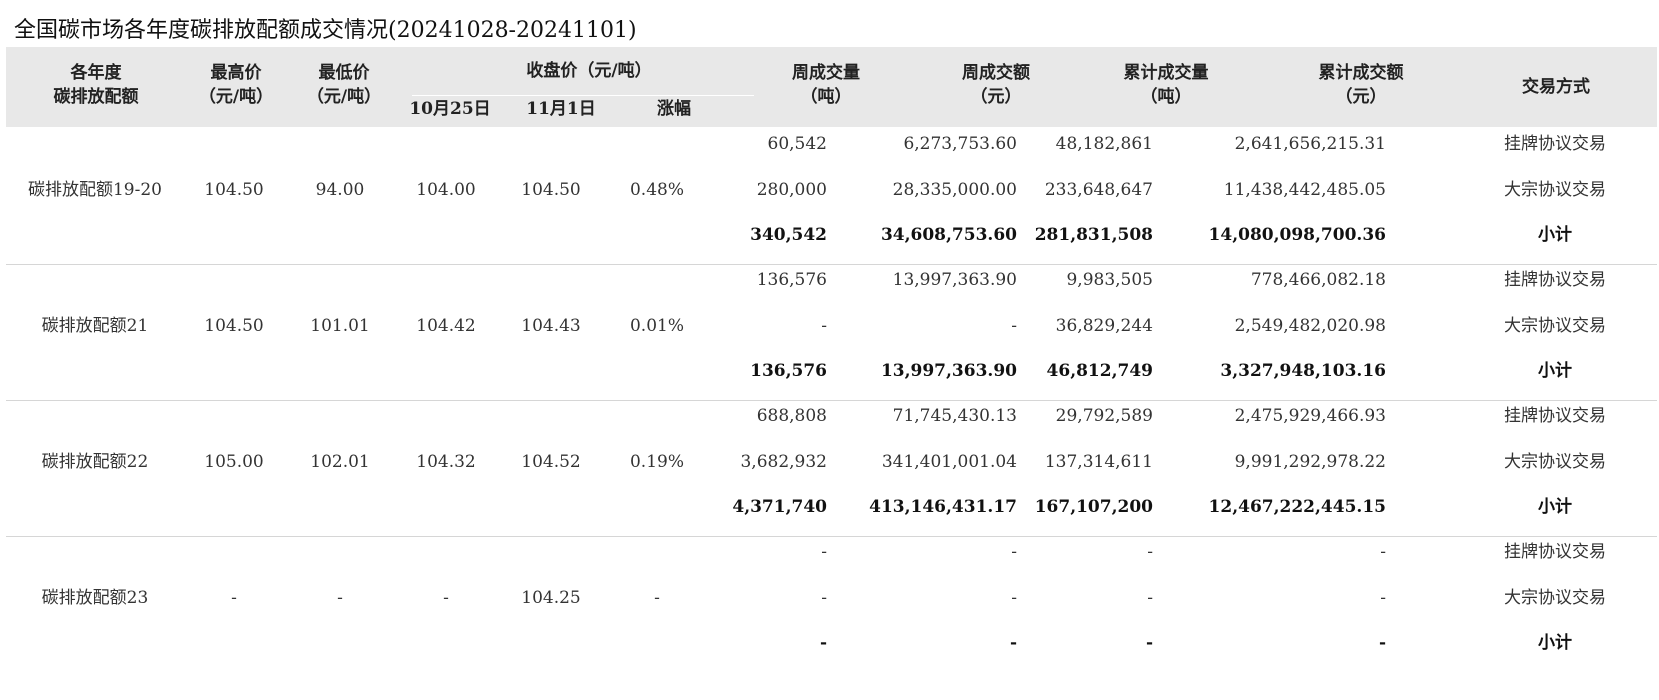  Describe the element at coordinates (1361, 85) in the screenshot. I see `header-cum-amount: 累计成交额 （元）` at that location.